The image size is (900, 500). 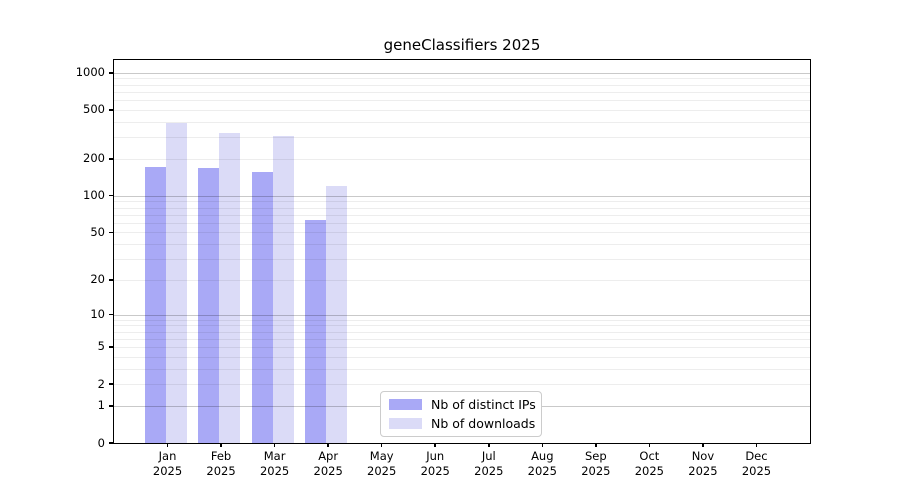 What do you see at coordinates (483, 405) in the screenshot?
I see `legend-label-ips: Nb of distinct IPs` at bounding box center [483, 405].